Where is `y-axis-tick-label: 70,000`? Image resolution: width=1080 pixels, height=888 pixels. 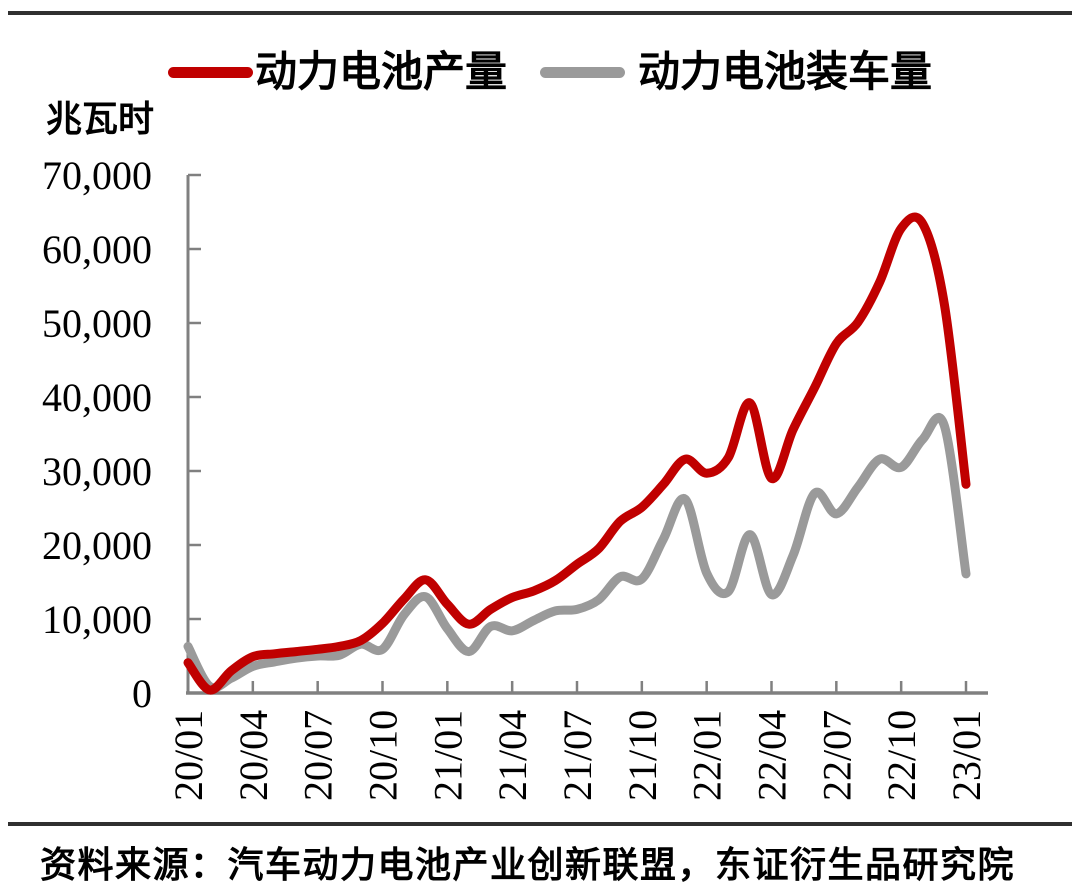
y-axis-tick-label: 70,000 is located at coordinates (97, 175).